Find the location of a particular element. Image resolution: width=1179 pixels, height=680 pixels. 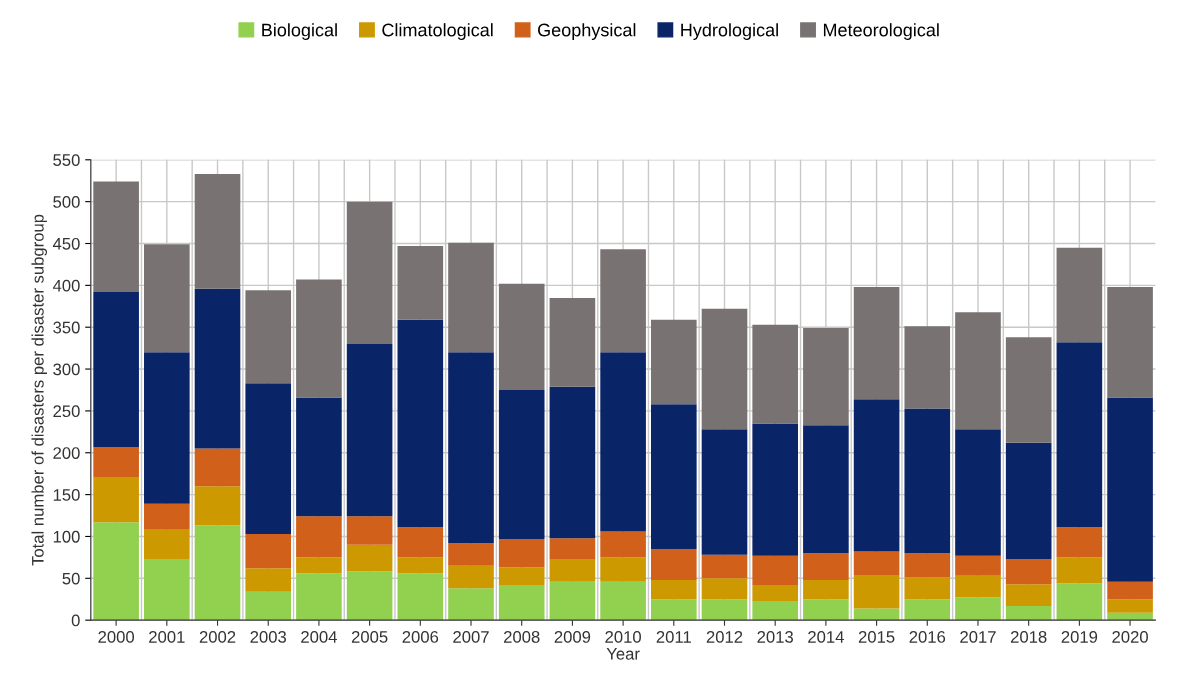

x-tick-label: 2019 is located at coordinates (1079, 637).